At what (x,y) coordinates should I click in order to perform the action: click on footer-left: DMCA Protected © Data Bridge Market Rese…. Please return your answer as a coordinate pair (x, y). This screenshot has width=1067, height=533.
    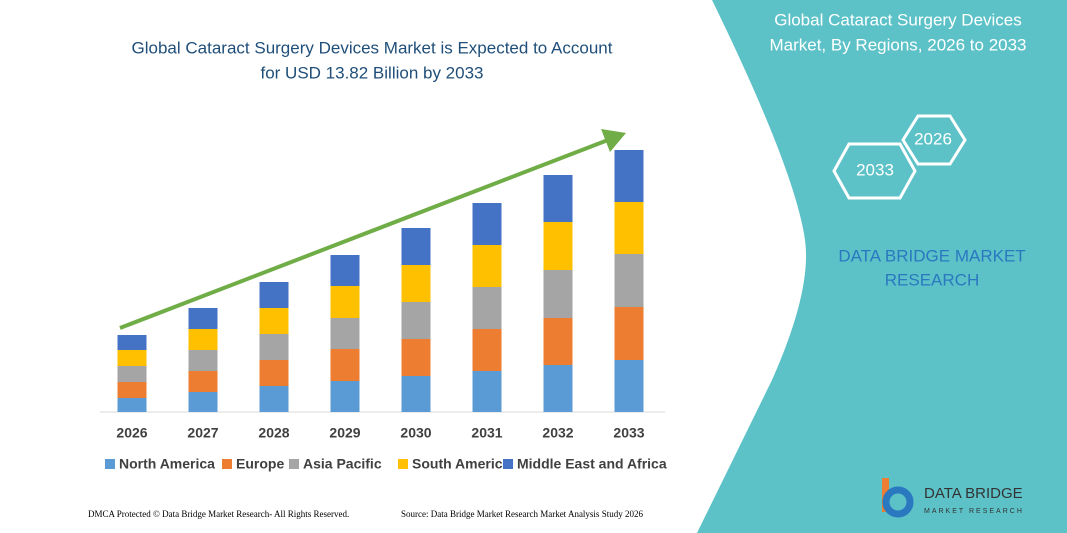
    Looking at the image, I should click on (218, 514).